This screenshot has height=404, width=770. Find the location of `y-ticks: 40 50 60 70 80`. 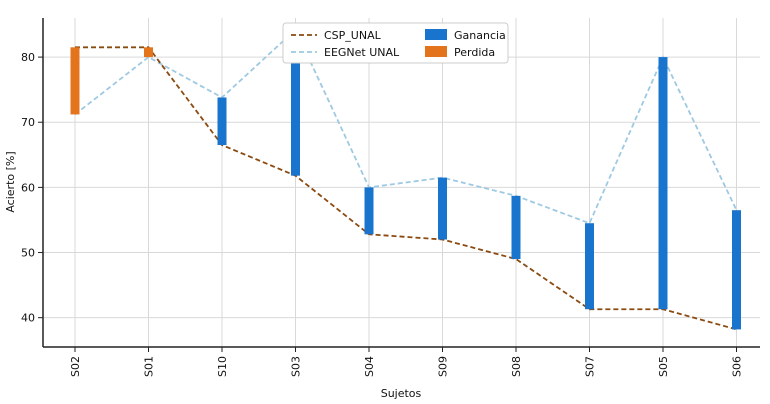

y-ticks: 40 50 60 70 80 is located at coordinates (32, 188).